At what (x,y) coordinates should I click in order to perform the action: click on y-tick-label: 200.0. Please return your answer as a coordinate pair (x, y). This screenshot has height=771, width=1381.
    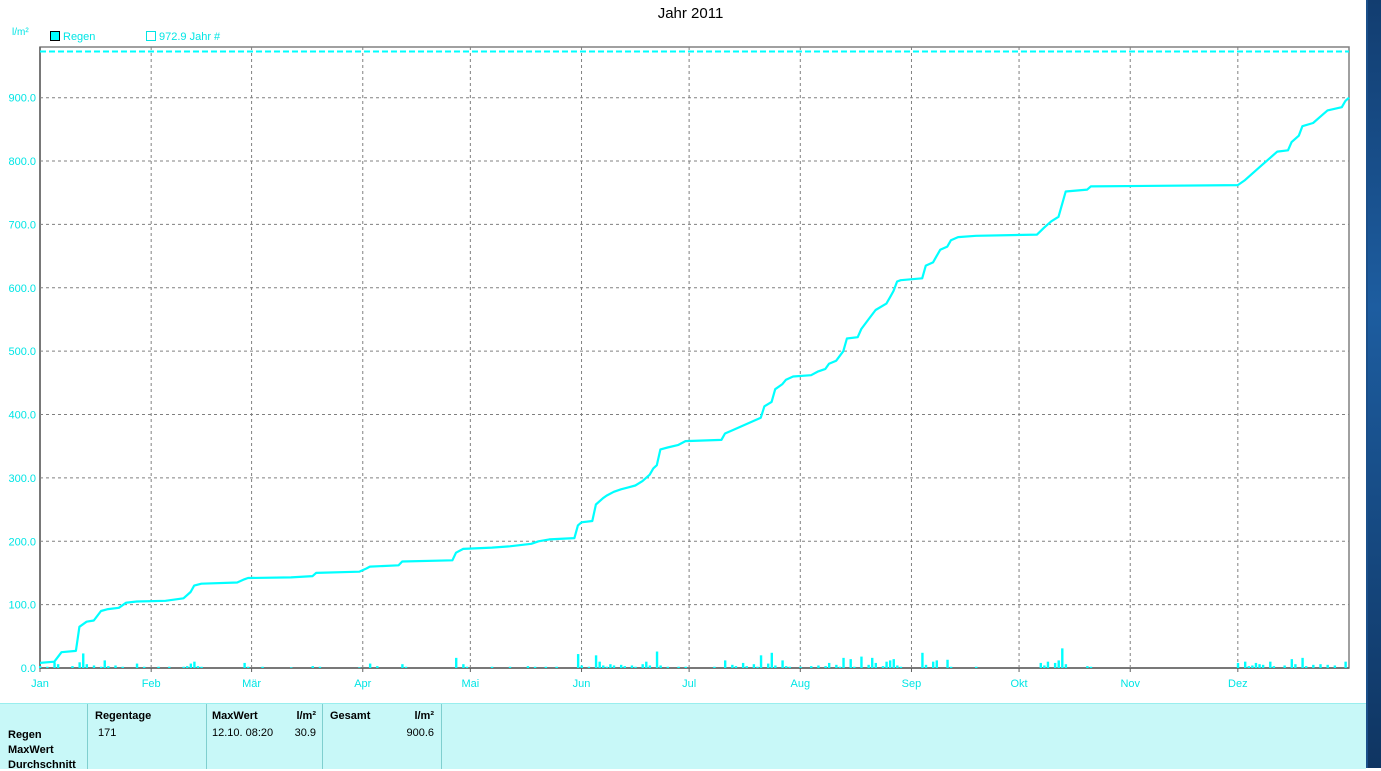
    Looking at the image, I should click on (22, 542).